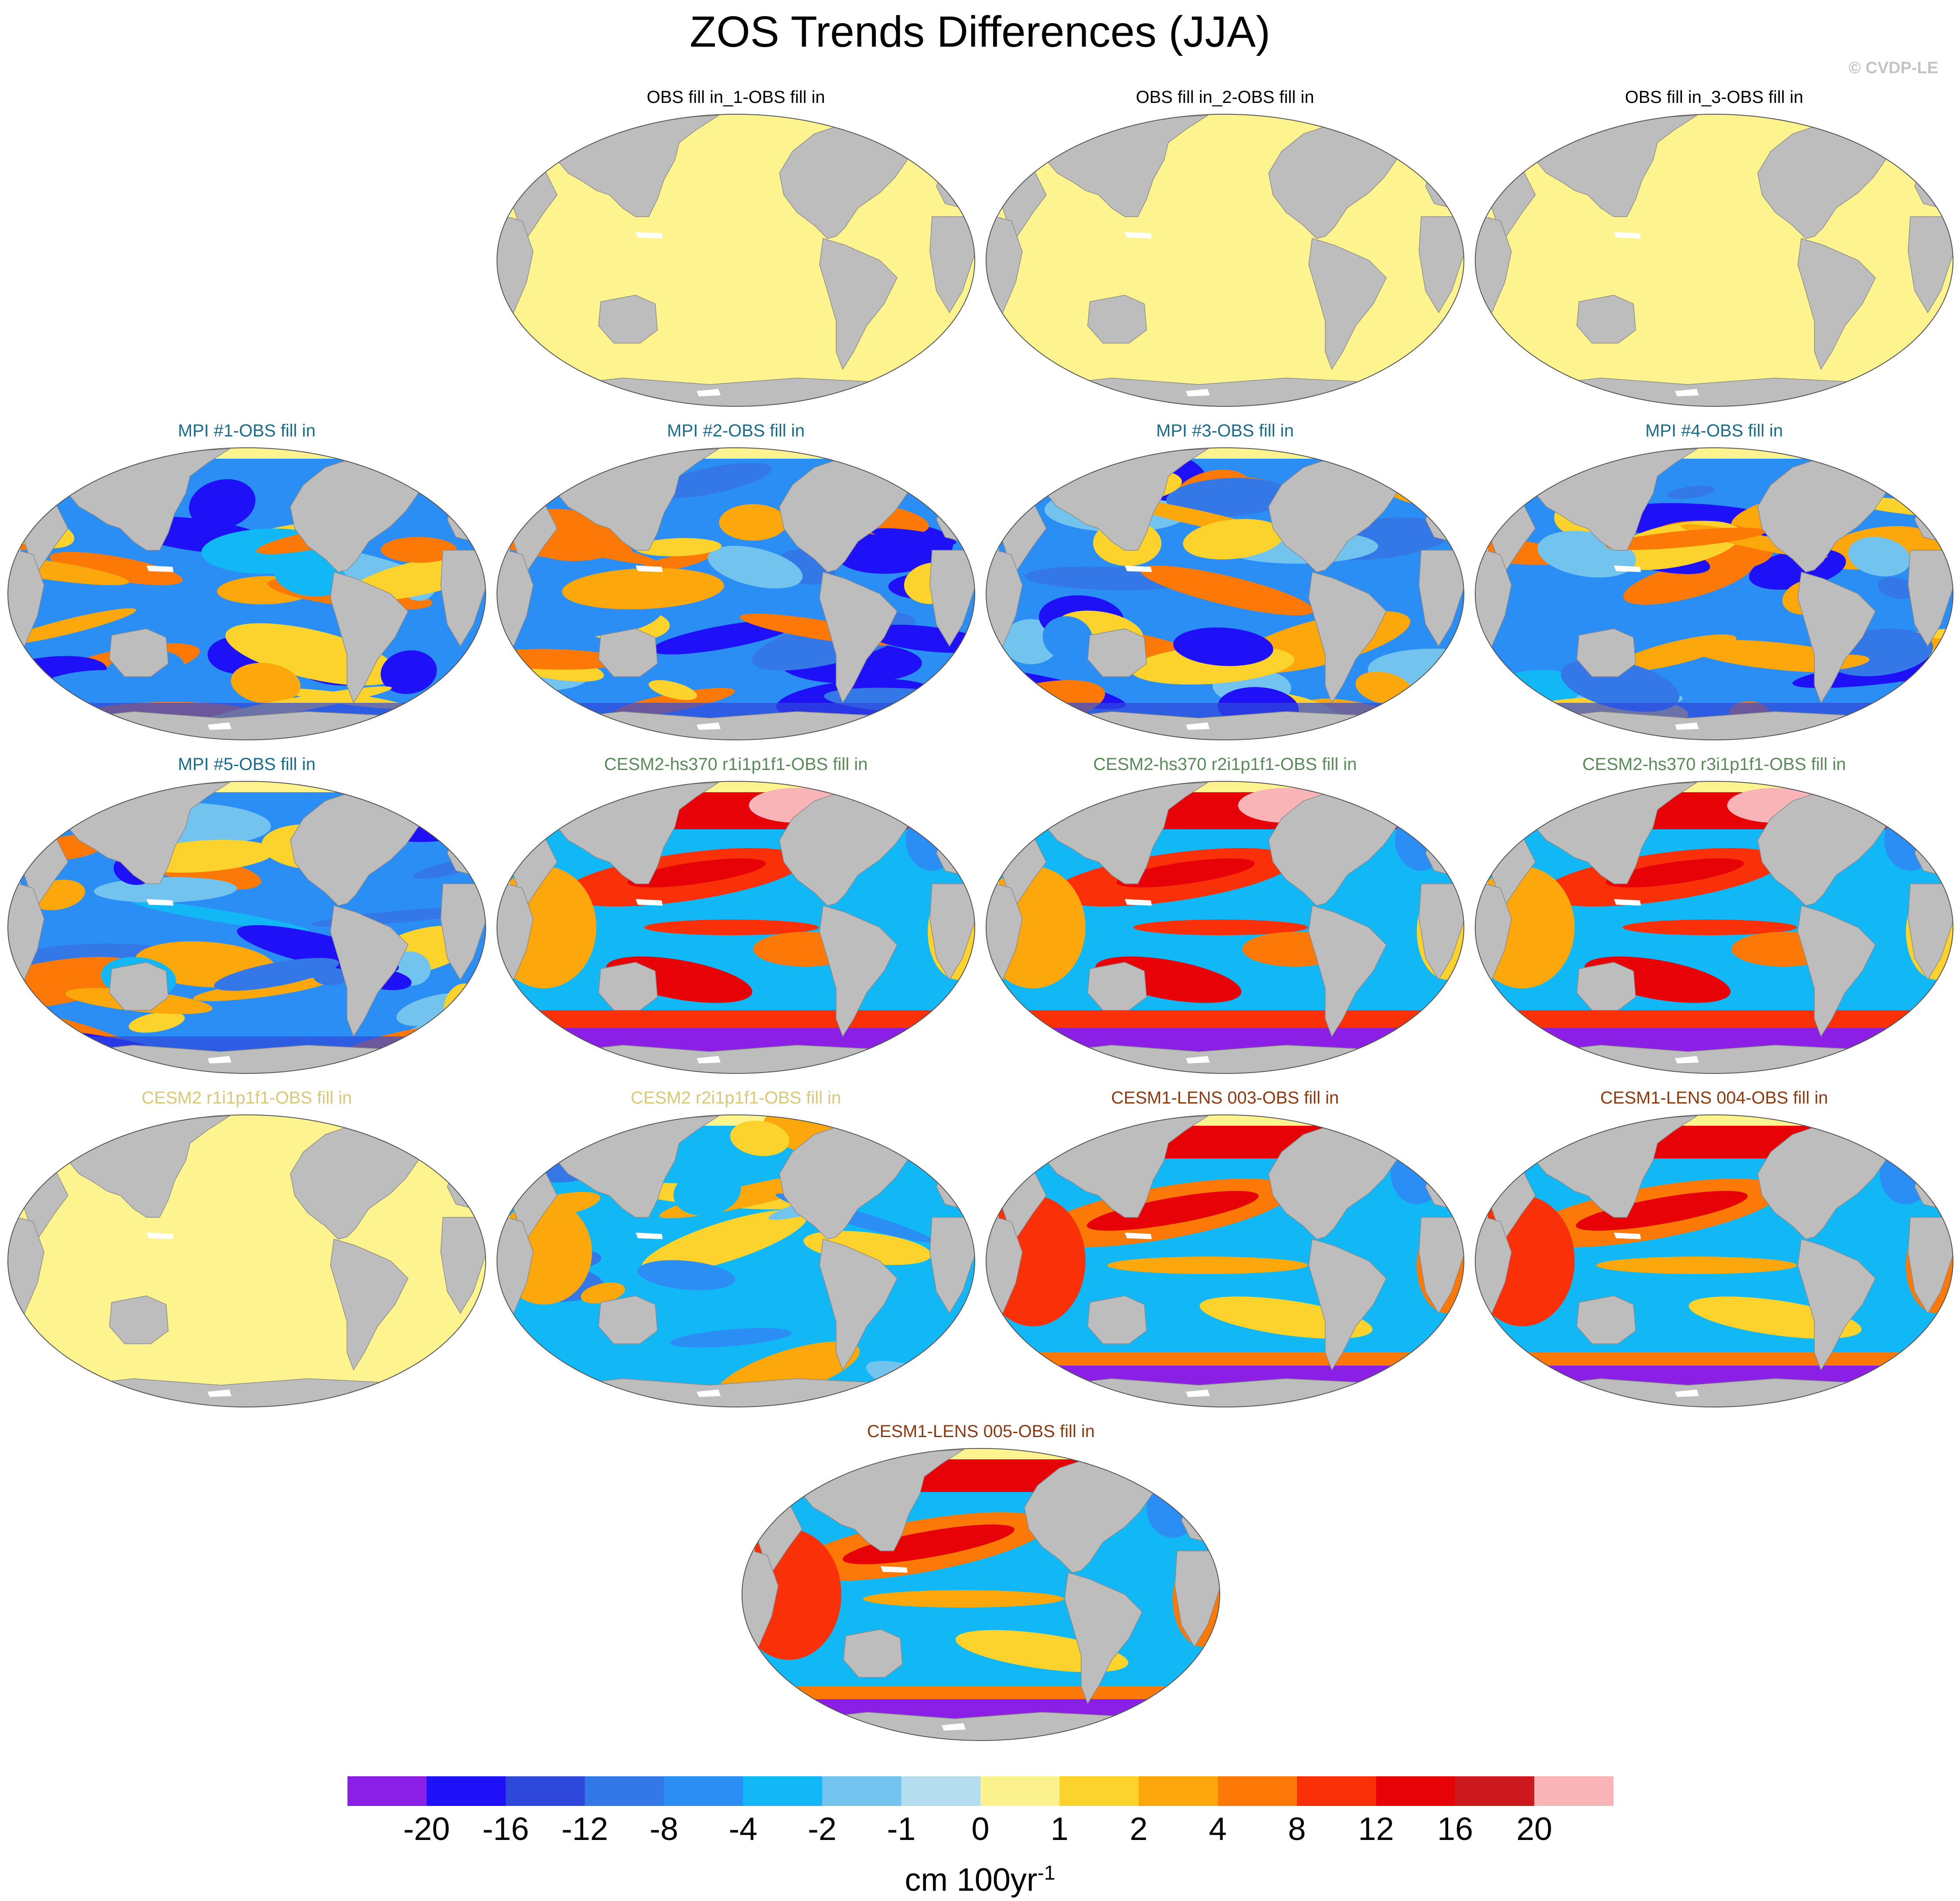  I want to click on colorbar-units: cm 100yr-1, so click(980, 1876).